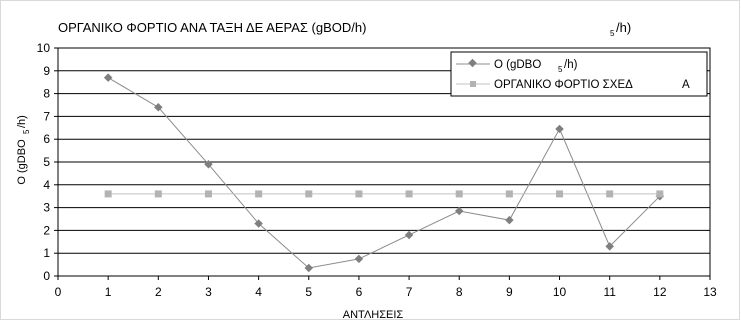 This screenshot has height=322, width=742. I want to click on x-tick-label-11: 11, so click(609, 292).